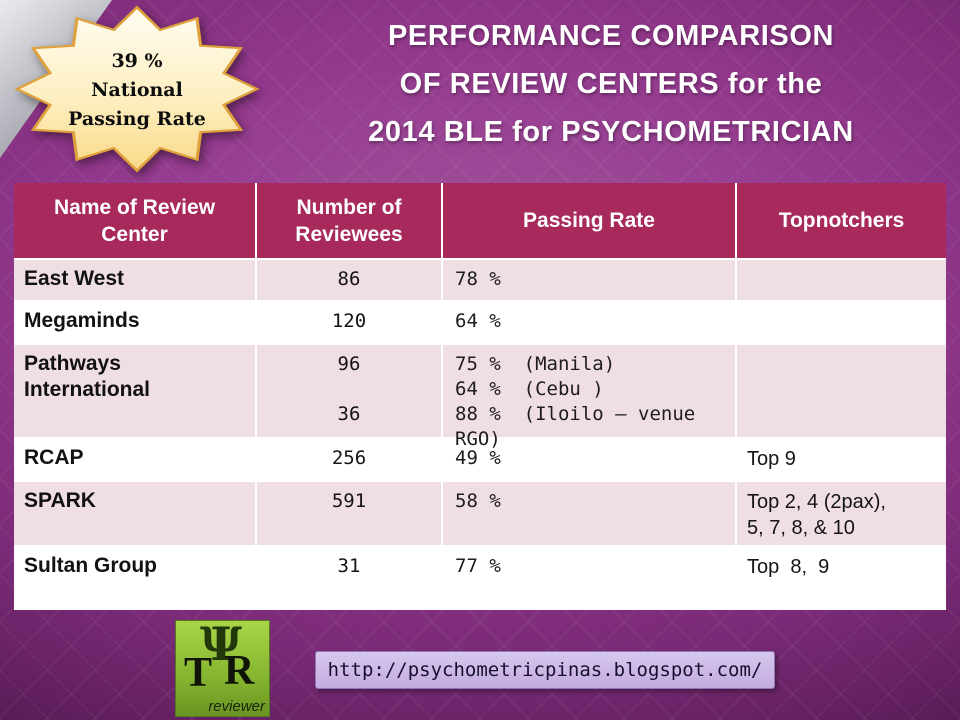  Describe the element at coordinates (590, 513) in the screenshot. I see `passing-rate: 58 %` at that location.